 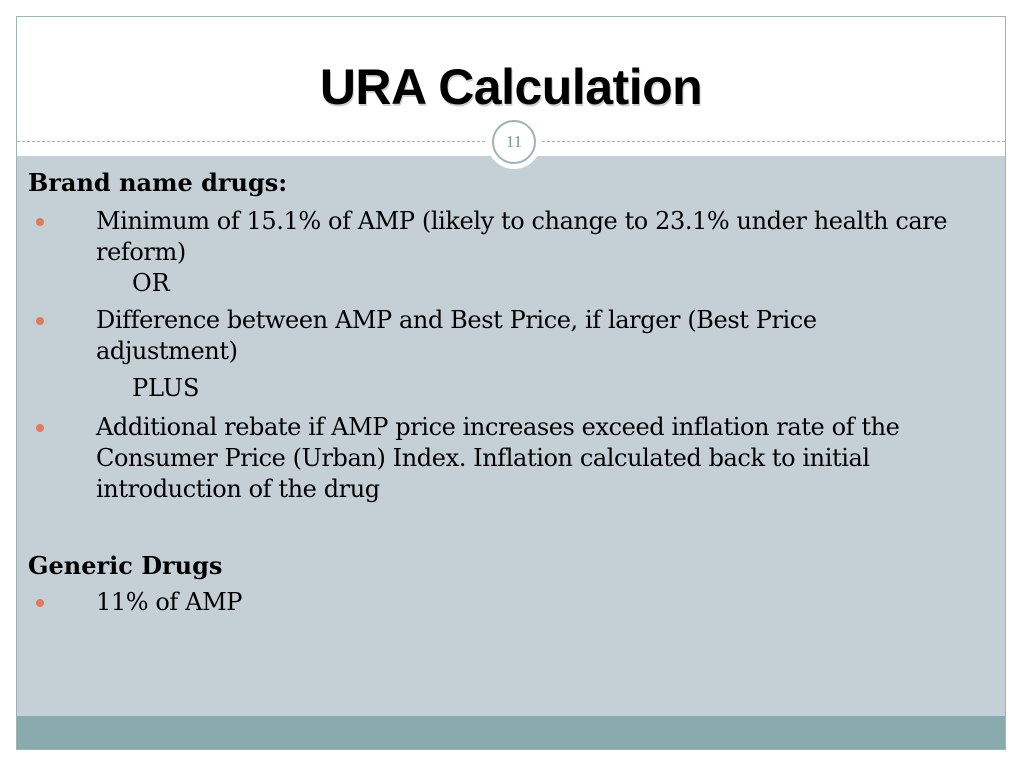 I want to click on page-number: 11, so click(x=514, y=142).